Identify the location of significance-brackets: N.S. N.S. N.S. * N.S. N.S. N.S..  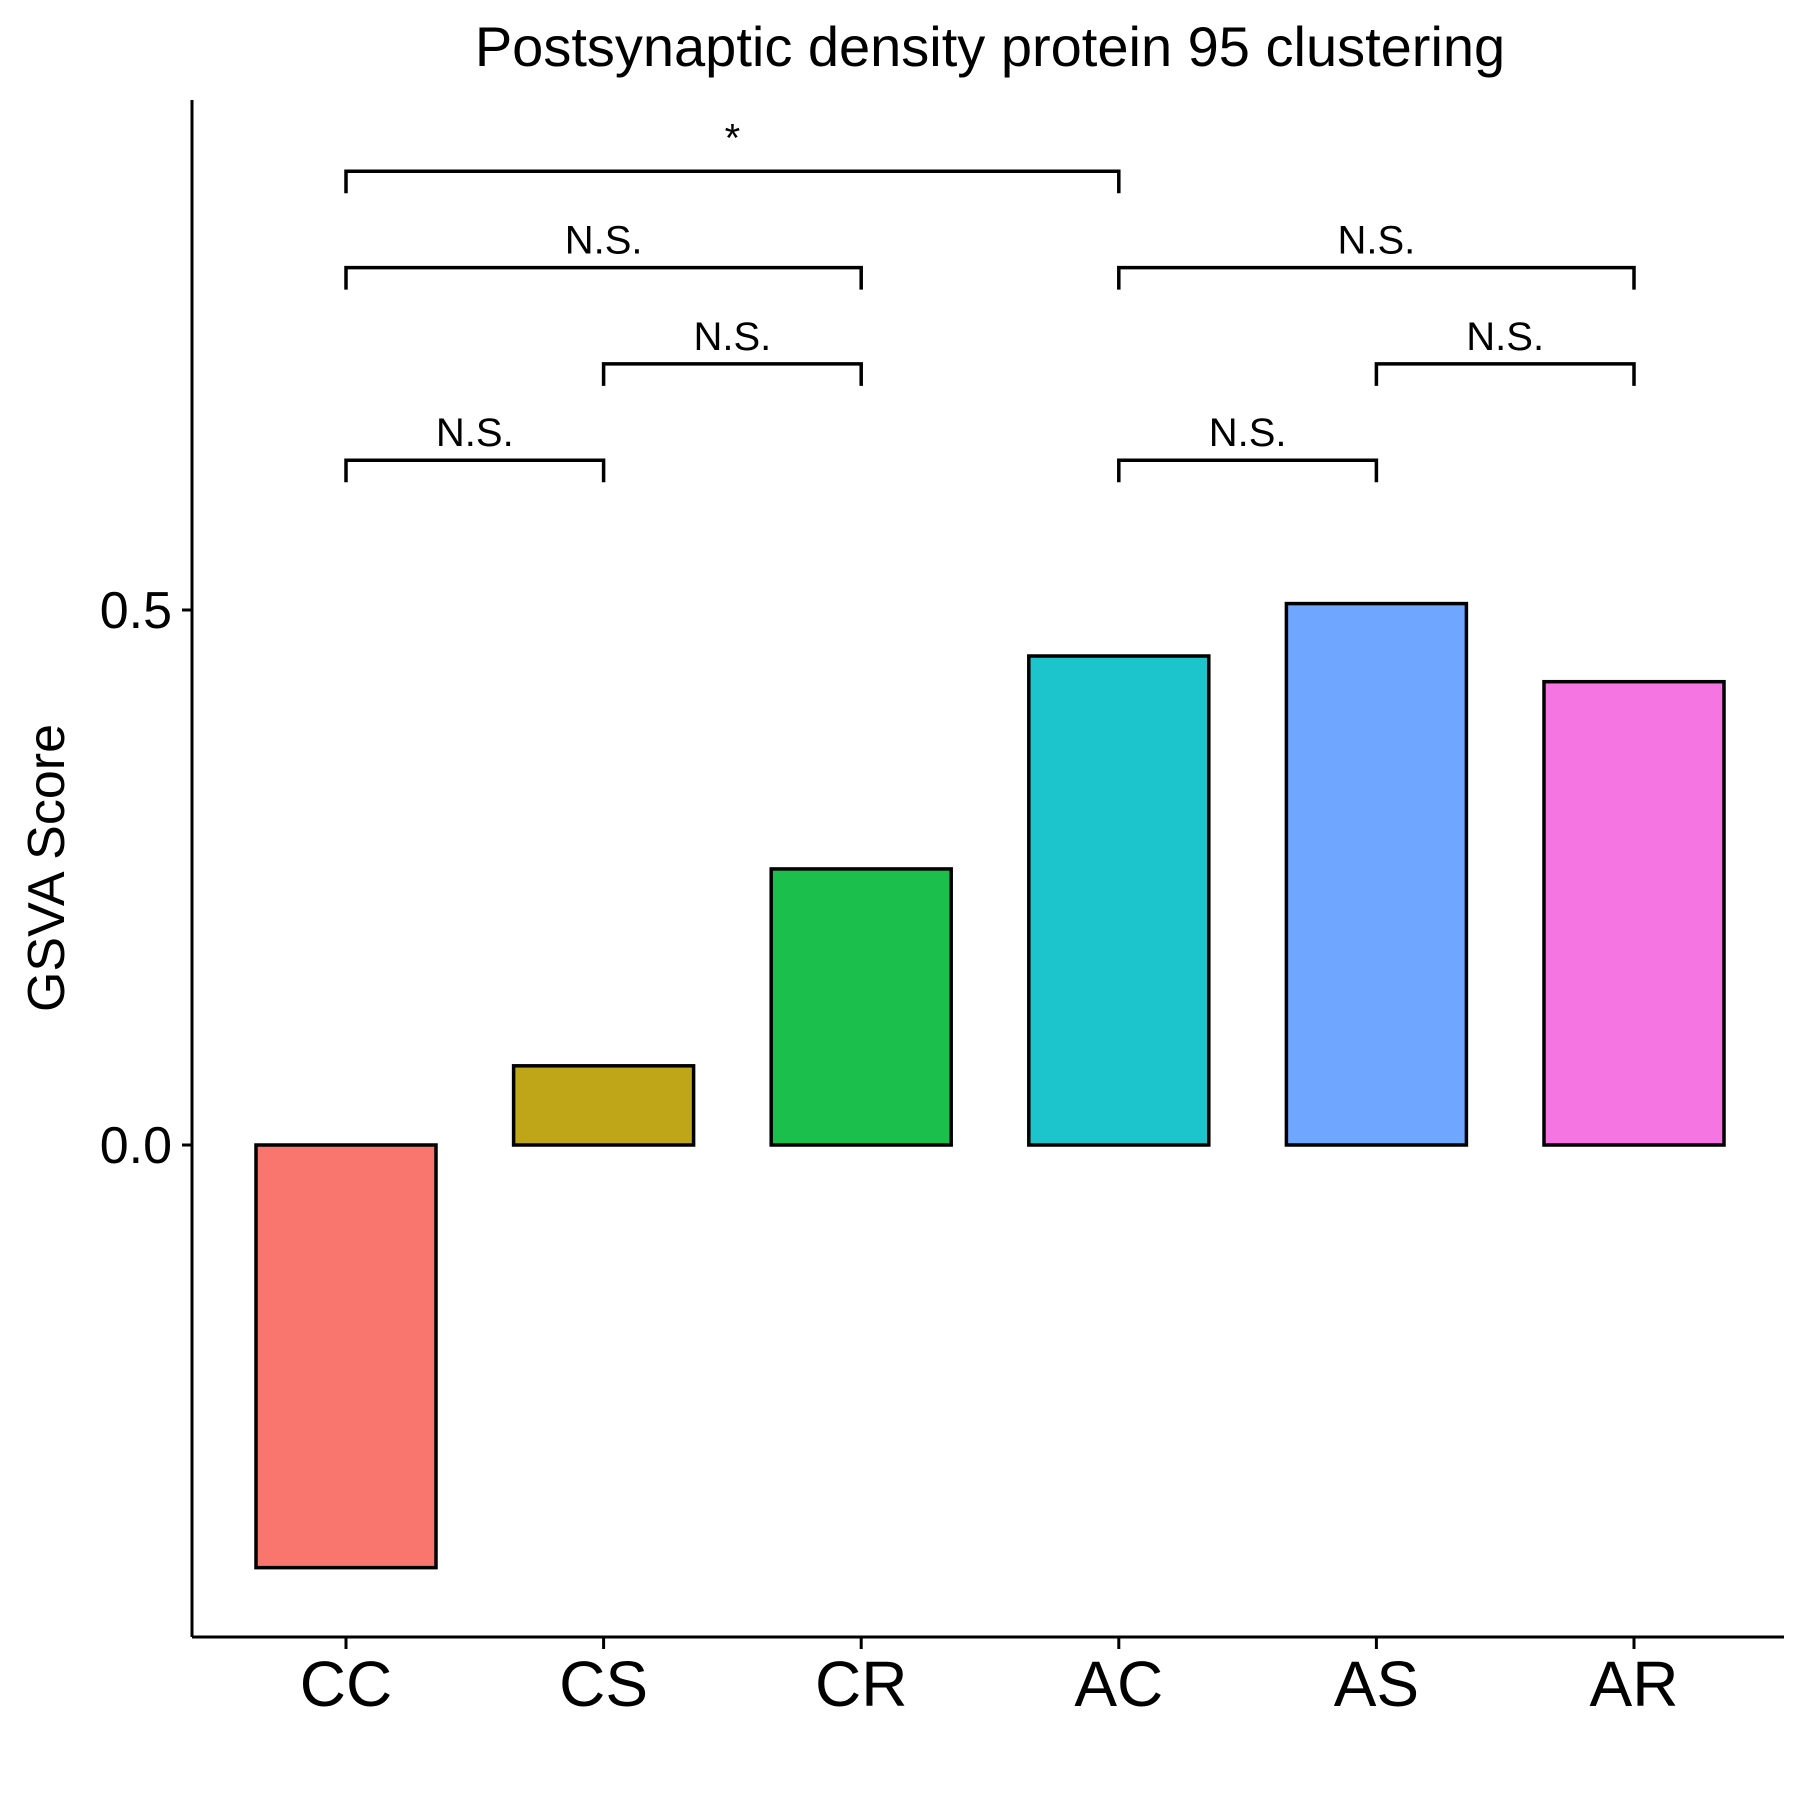
(990, 299).